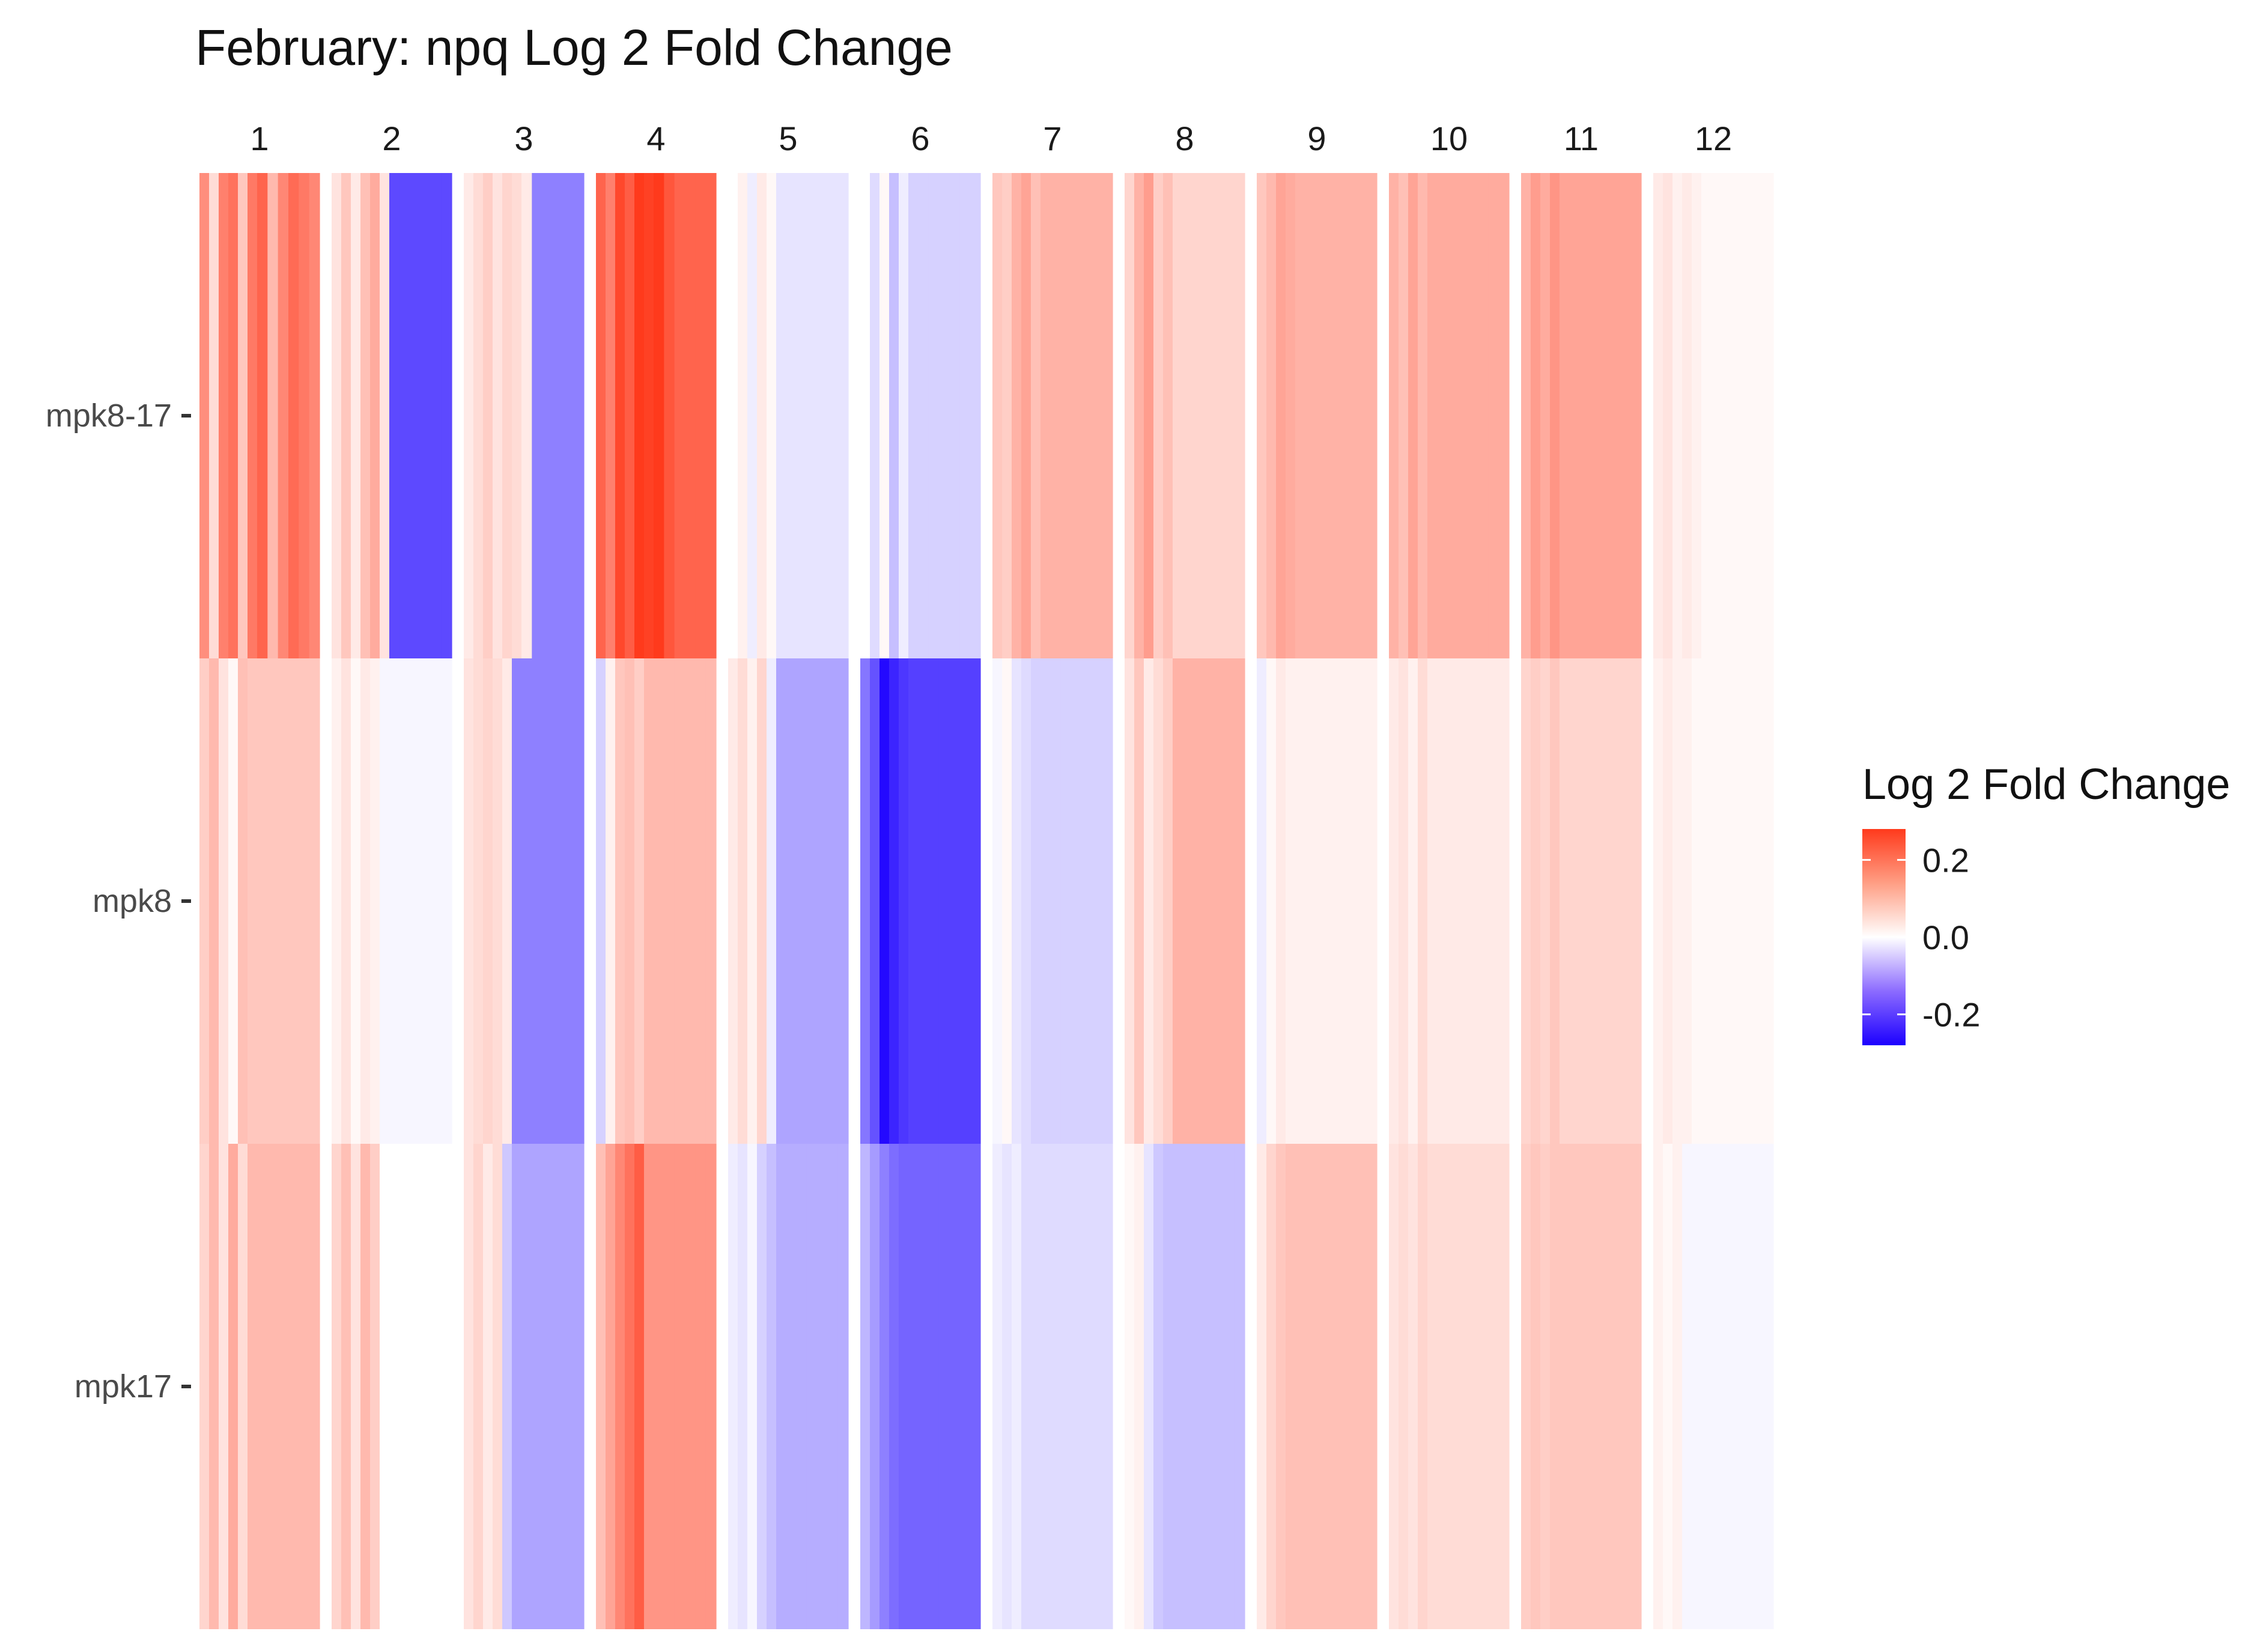  Describe the element at coordinates (1713, 138) in the screenshot. I see `facet-label: 12` at that location.